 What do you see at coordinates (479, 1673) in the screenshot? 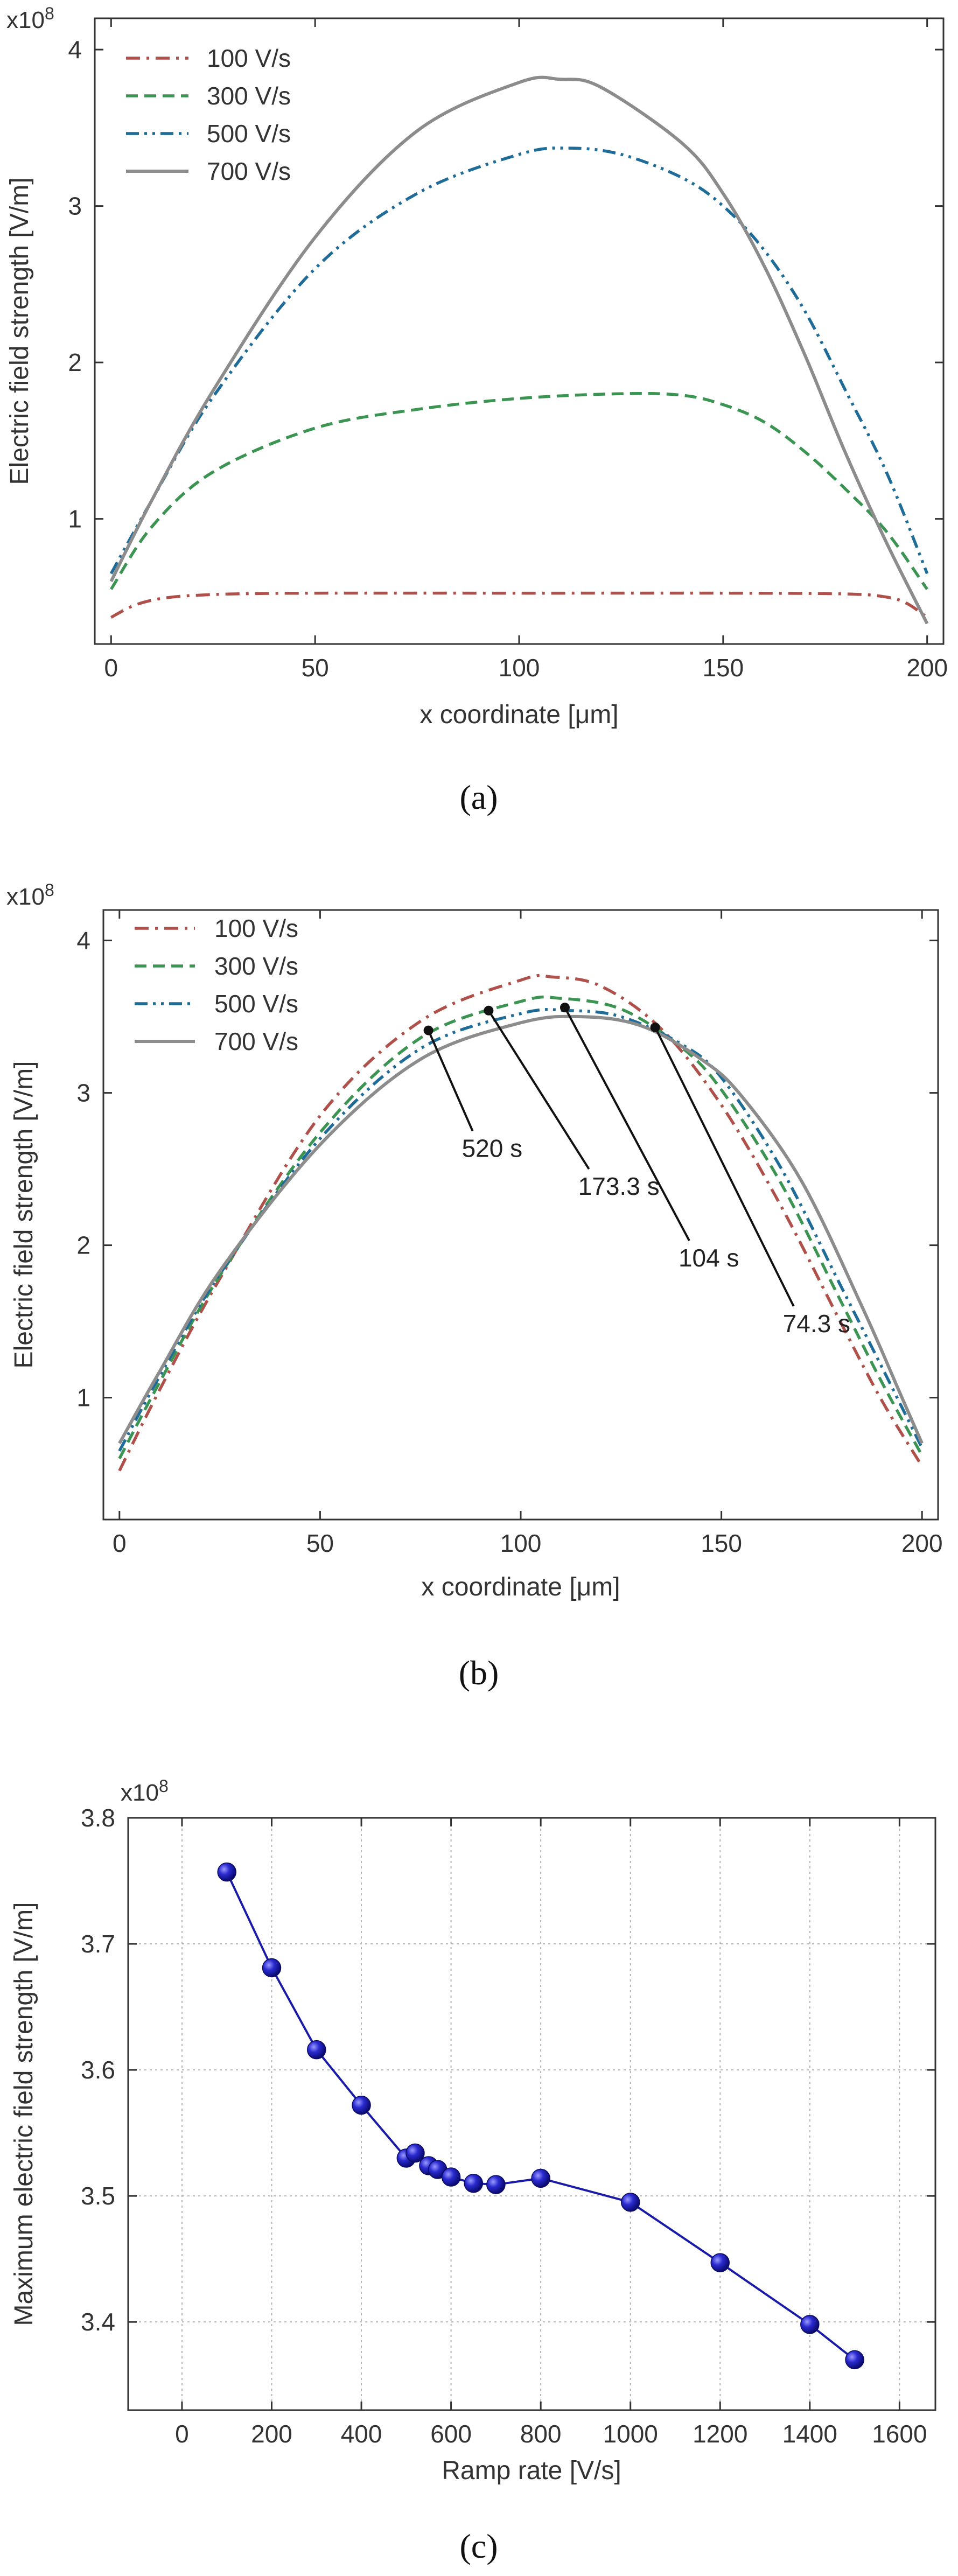
I see `chart-b-caption: (b)` at bounding box center [479, 1673].